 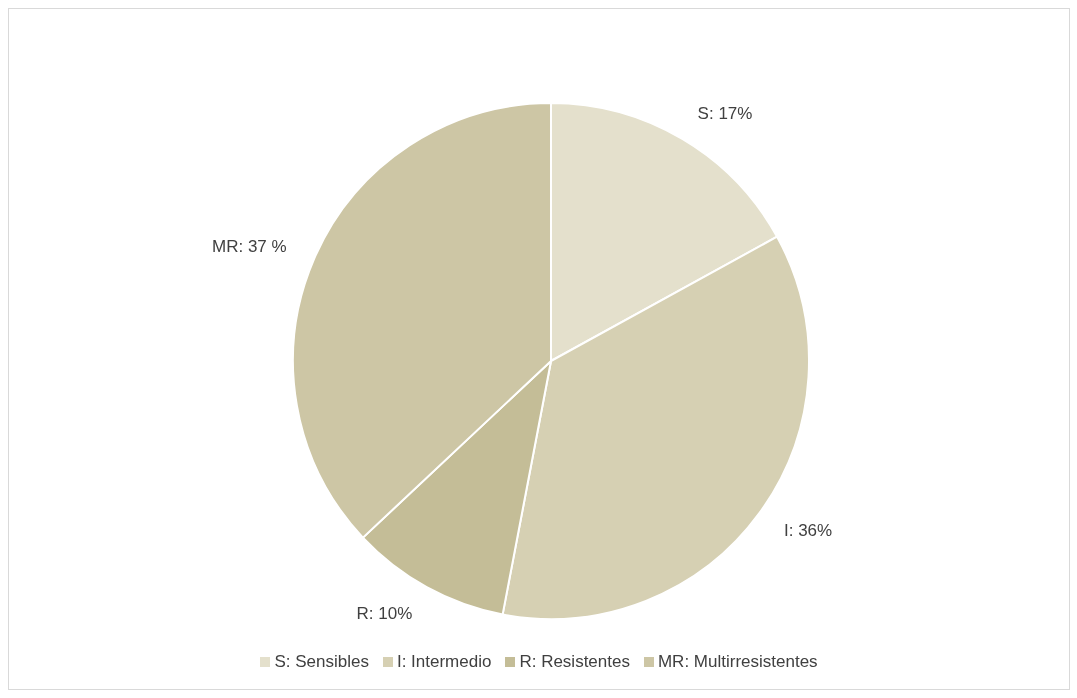 I want to click on data-label: MR: 37 %, so click(x=249, y=247).